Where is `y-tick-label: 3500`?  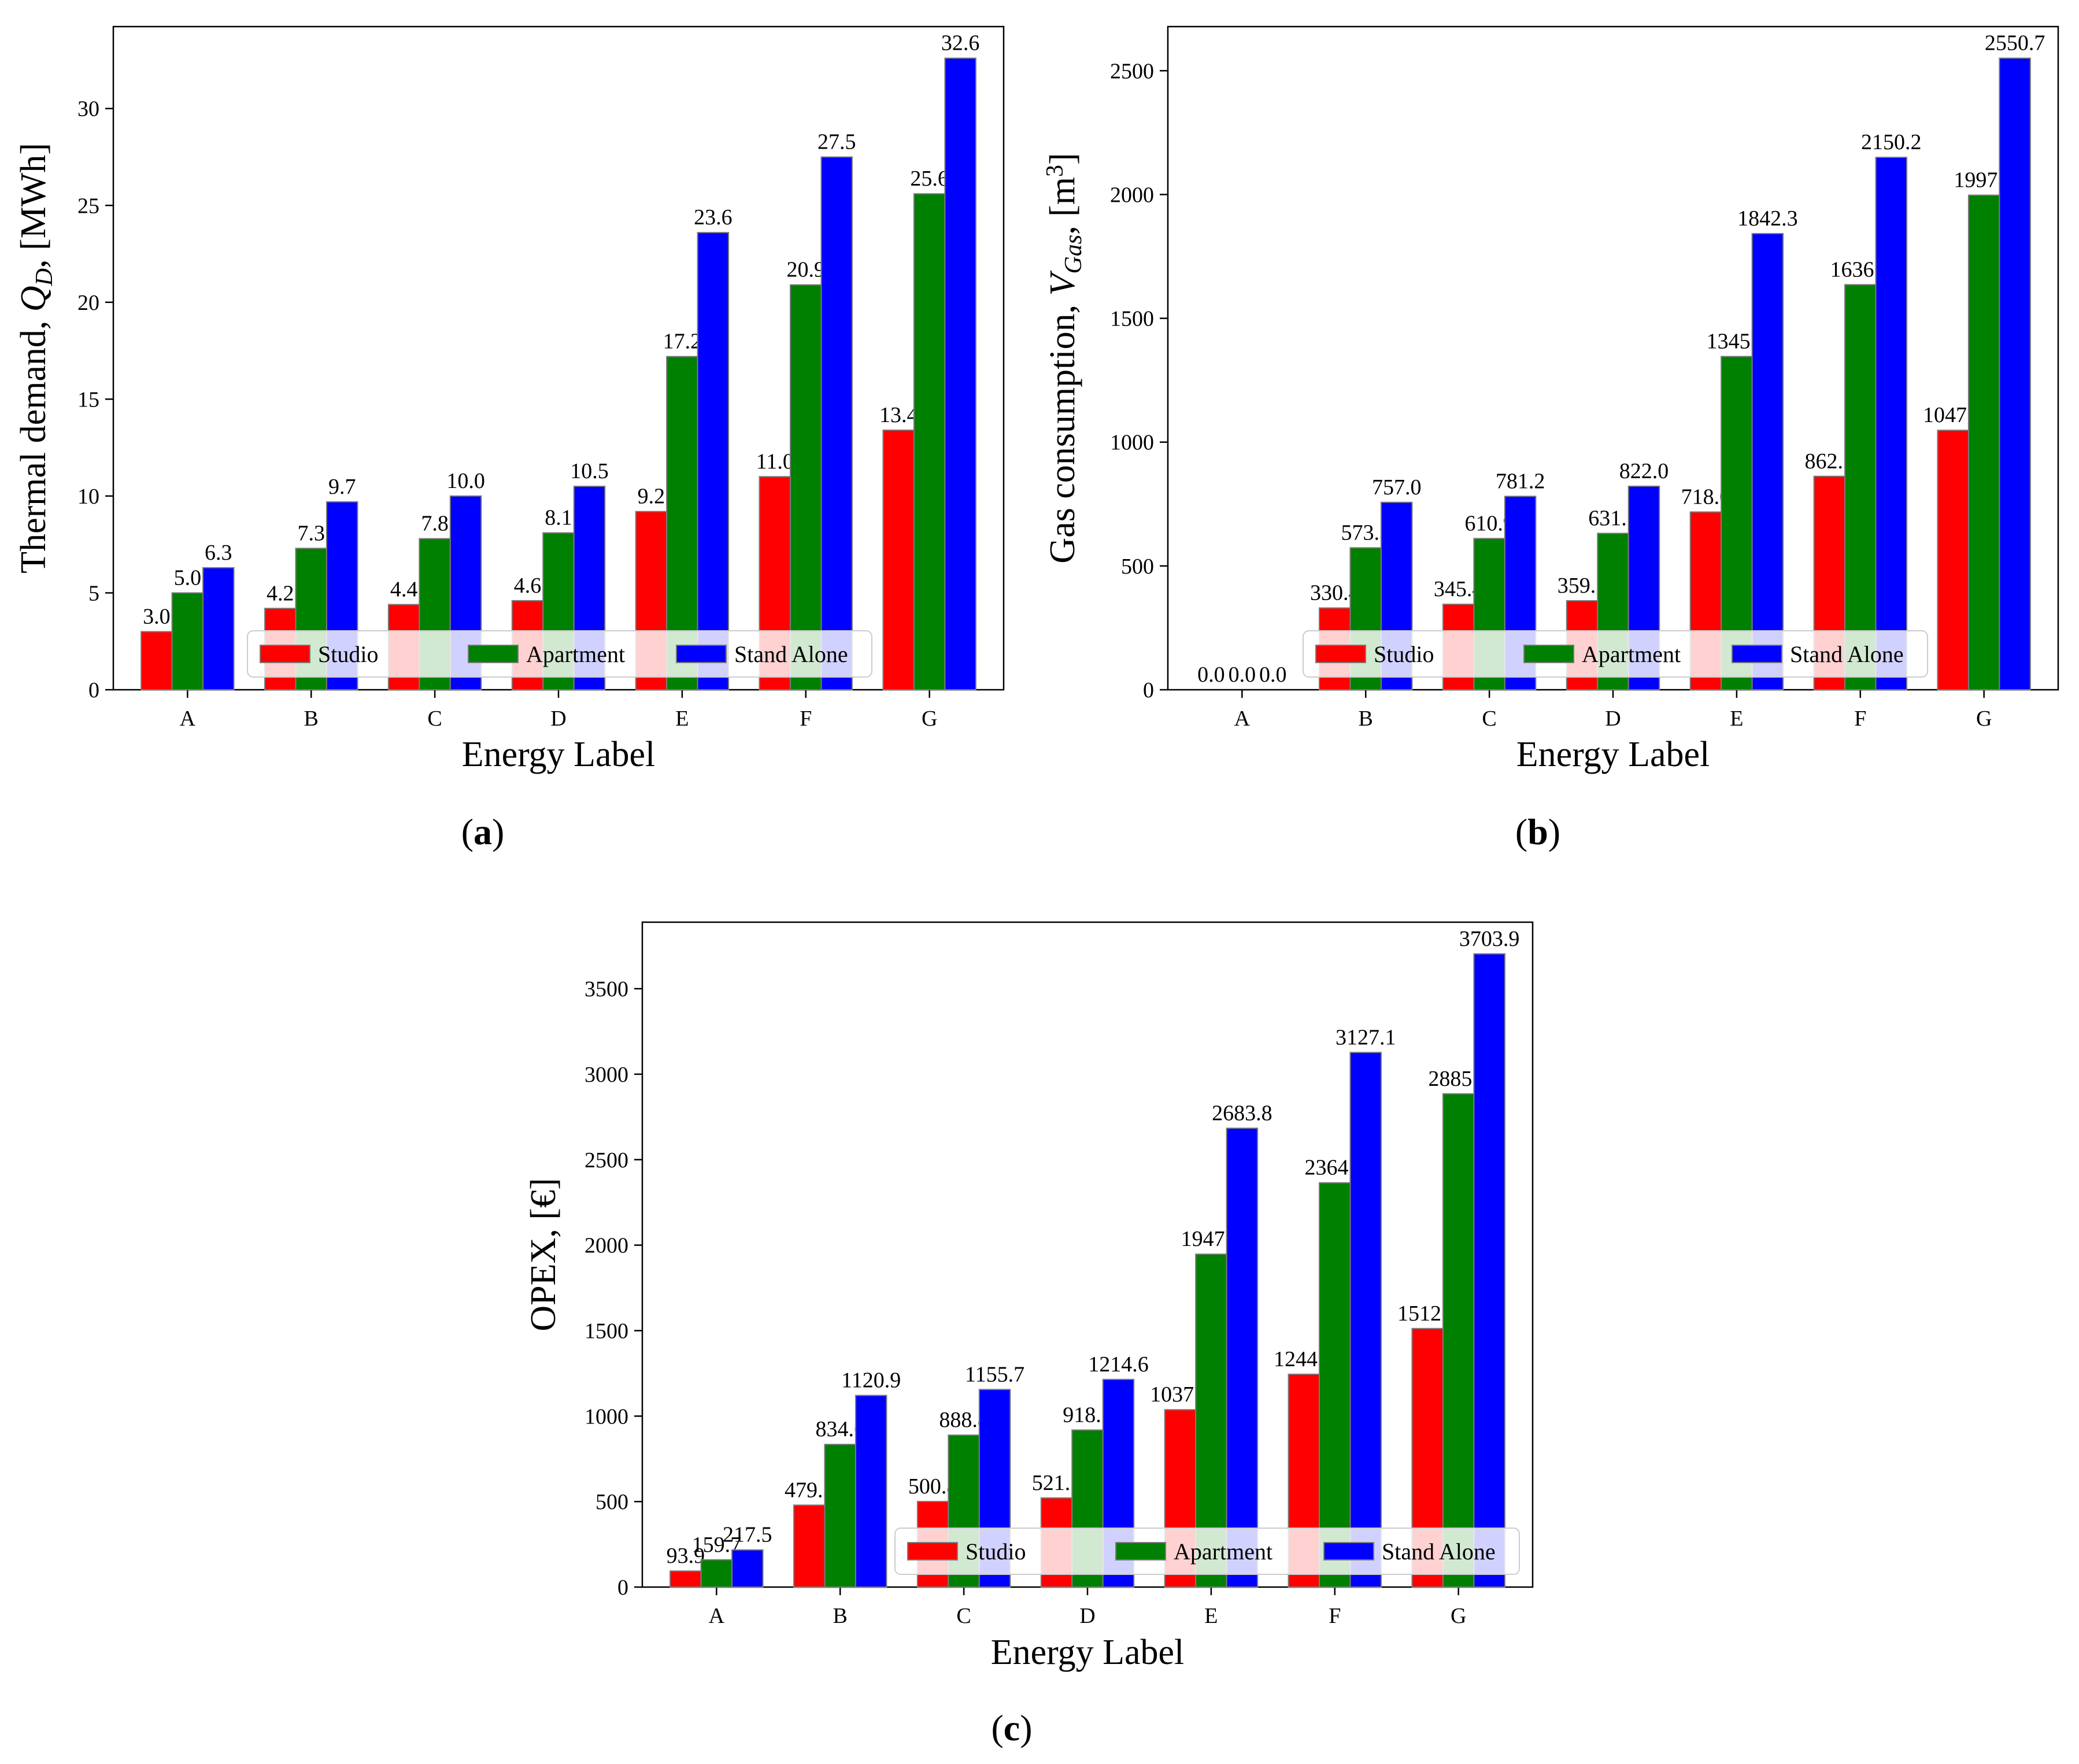
y-tick-label: 3500 is located at coordinates (606, 989).